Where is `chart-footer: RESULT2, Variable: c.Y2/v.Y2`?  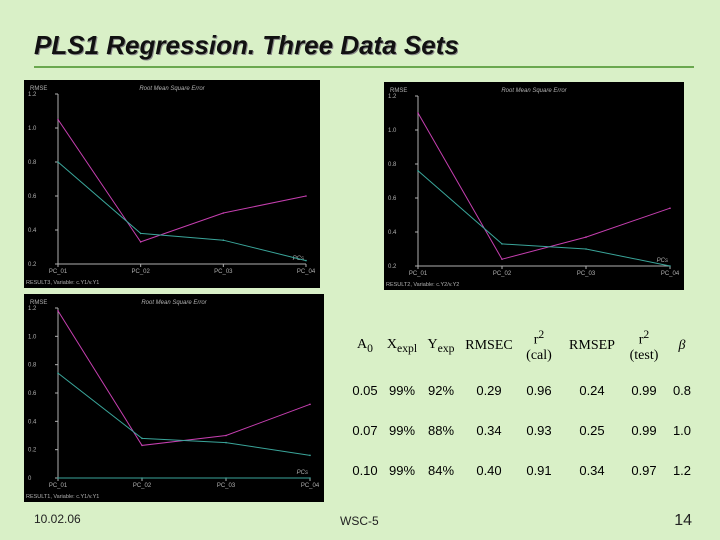 chart-footer: RESULT2, Variable: c.Y2/v.Y2 is located at coordinates (422, 285).